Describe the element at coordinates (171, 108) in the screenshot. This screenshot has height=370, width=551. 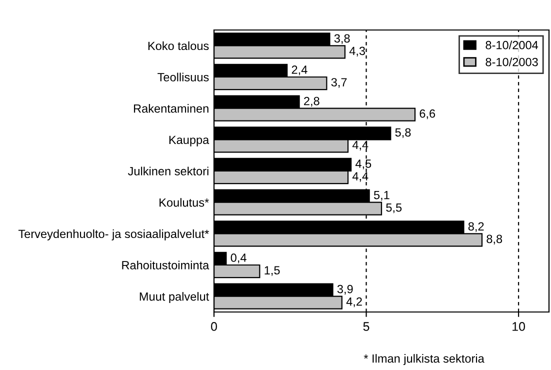
I see `y-tick-label: Rakentaminen` at that location.